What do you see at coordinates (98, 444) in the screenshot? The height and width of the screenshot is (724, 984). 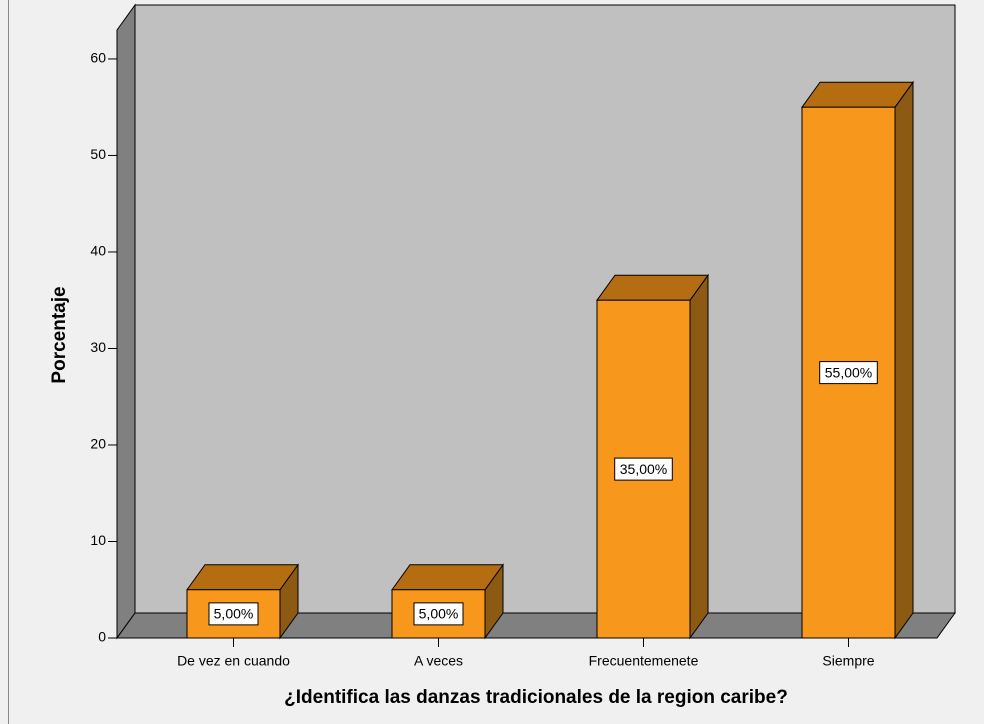 I see `y-tick-label: 20` at bounding box center [98, 444].